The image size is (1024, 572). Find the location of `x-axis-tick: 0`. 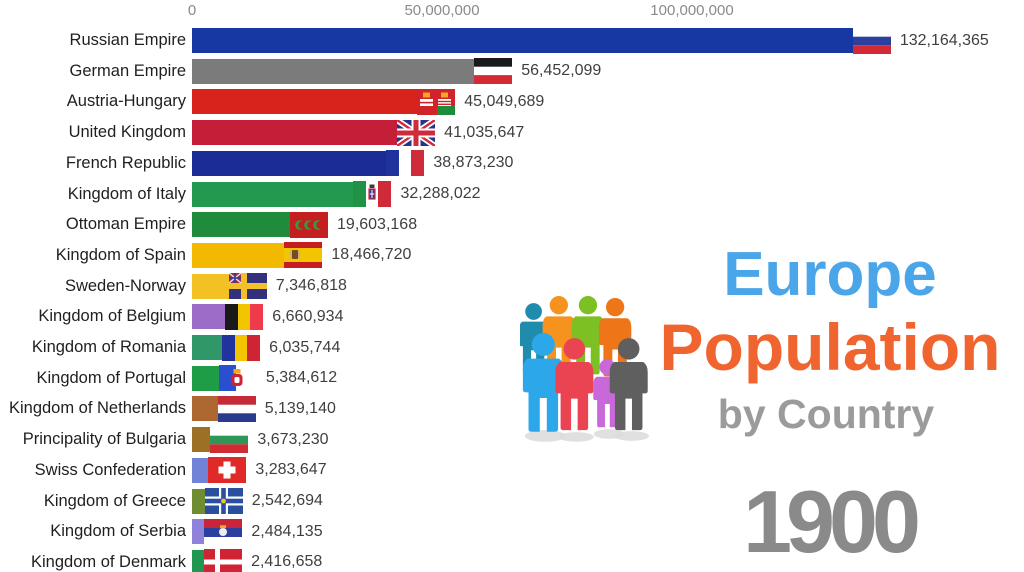

x-axis-tick: 0 is located at coordinates (192, 10).